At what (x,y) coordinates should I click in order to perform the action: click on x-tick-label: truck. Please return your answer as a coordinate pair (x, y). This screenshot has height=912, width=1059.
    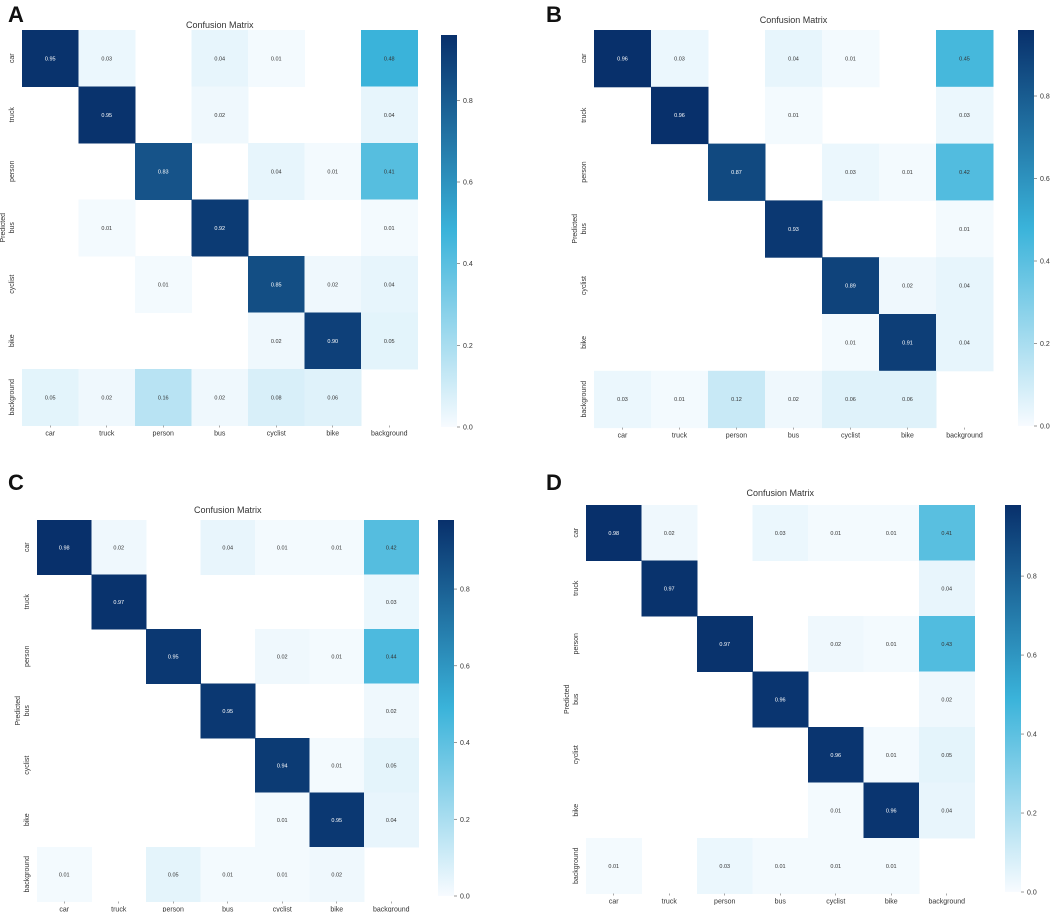
    Looking at the image, I should click on (107, 434).